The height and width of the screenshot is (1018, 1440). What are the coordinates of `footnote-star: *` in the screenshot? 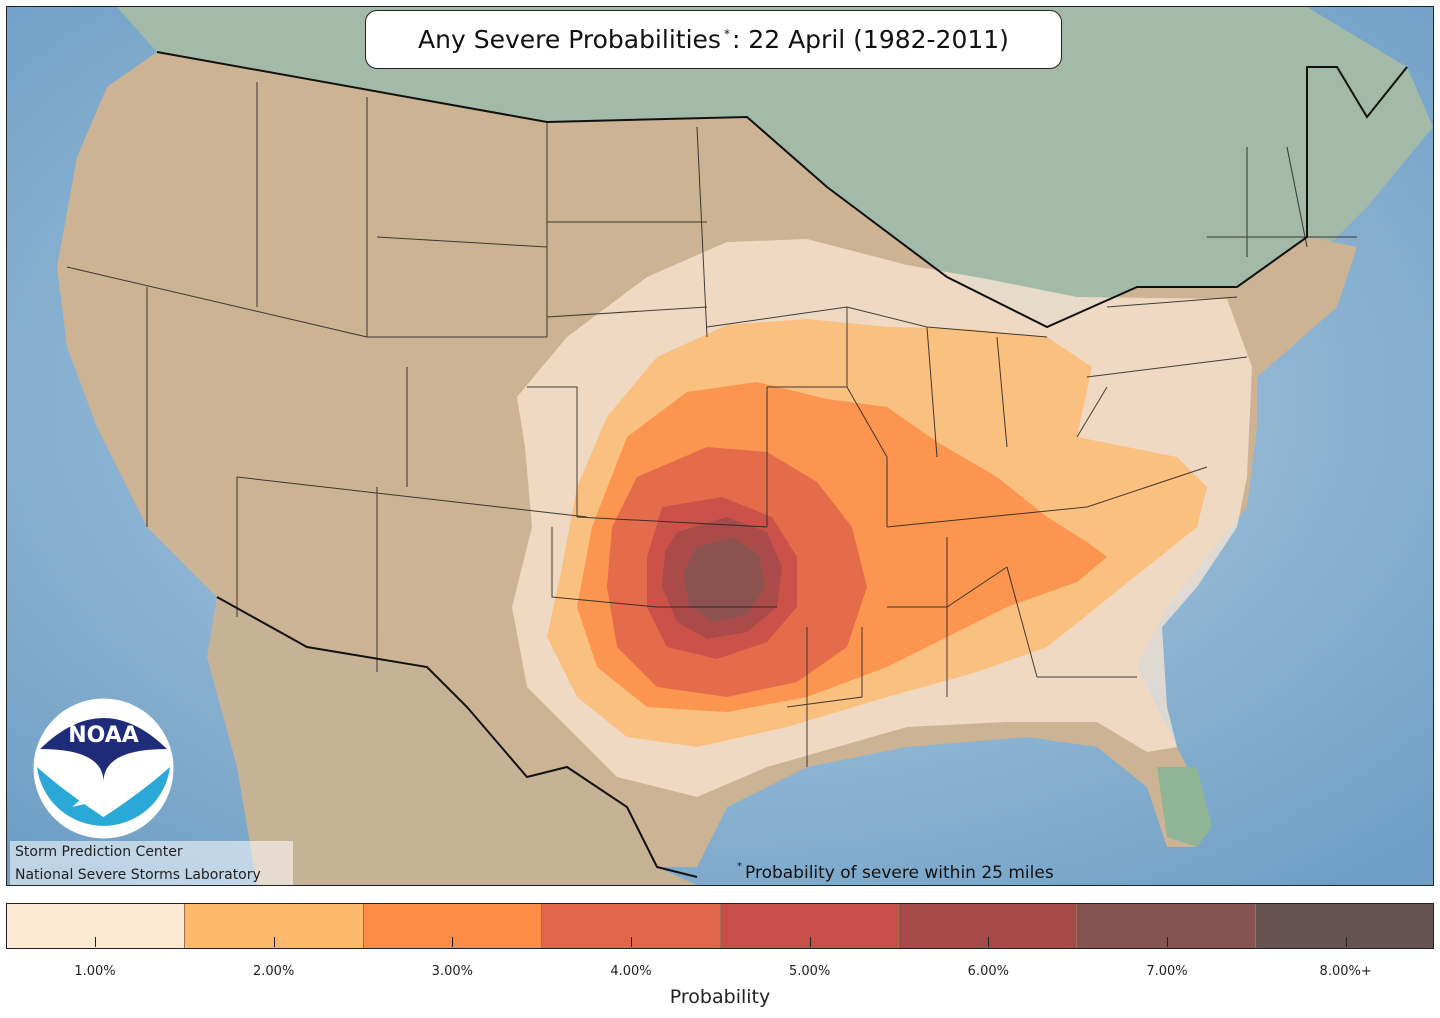 It's located at (739, 867).